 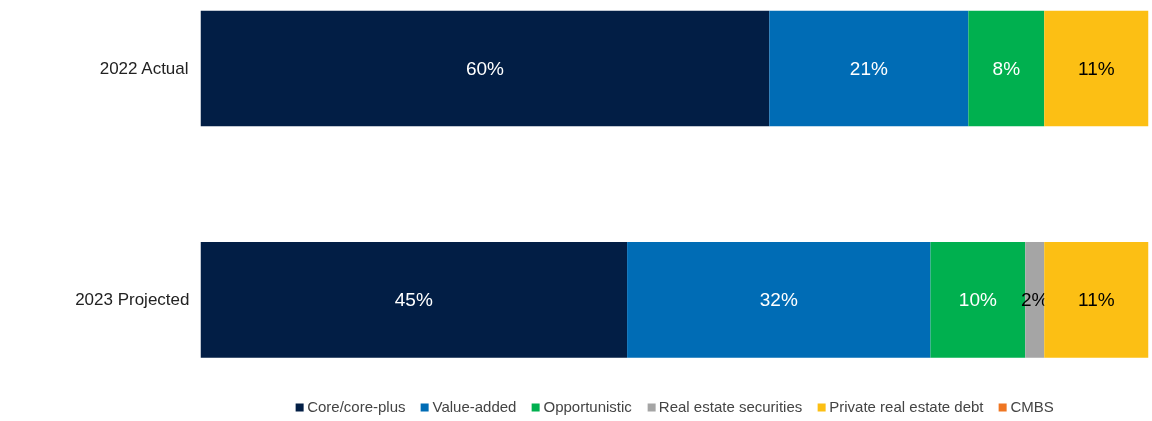 What do you see at coordinates (730, 406) in the screenshot?
I see `legend-label: Real estate securities` at bounding box center [730, 406].